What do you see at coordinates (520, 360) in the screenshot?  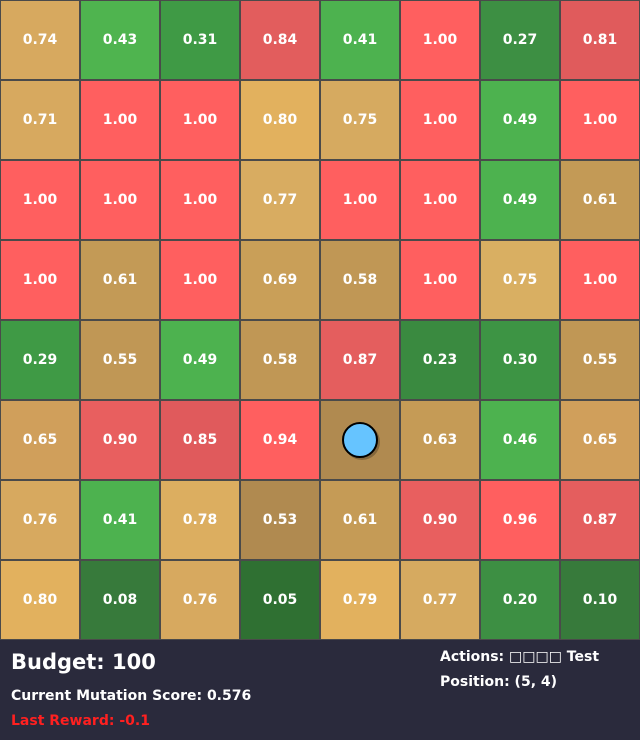 I see `grid-cell: 0.30` at bounding box center [520, 360].